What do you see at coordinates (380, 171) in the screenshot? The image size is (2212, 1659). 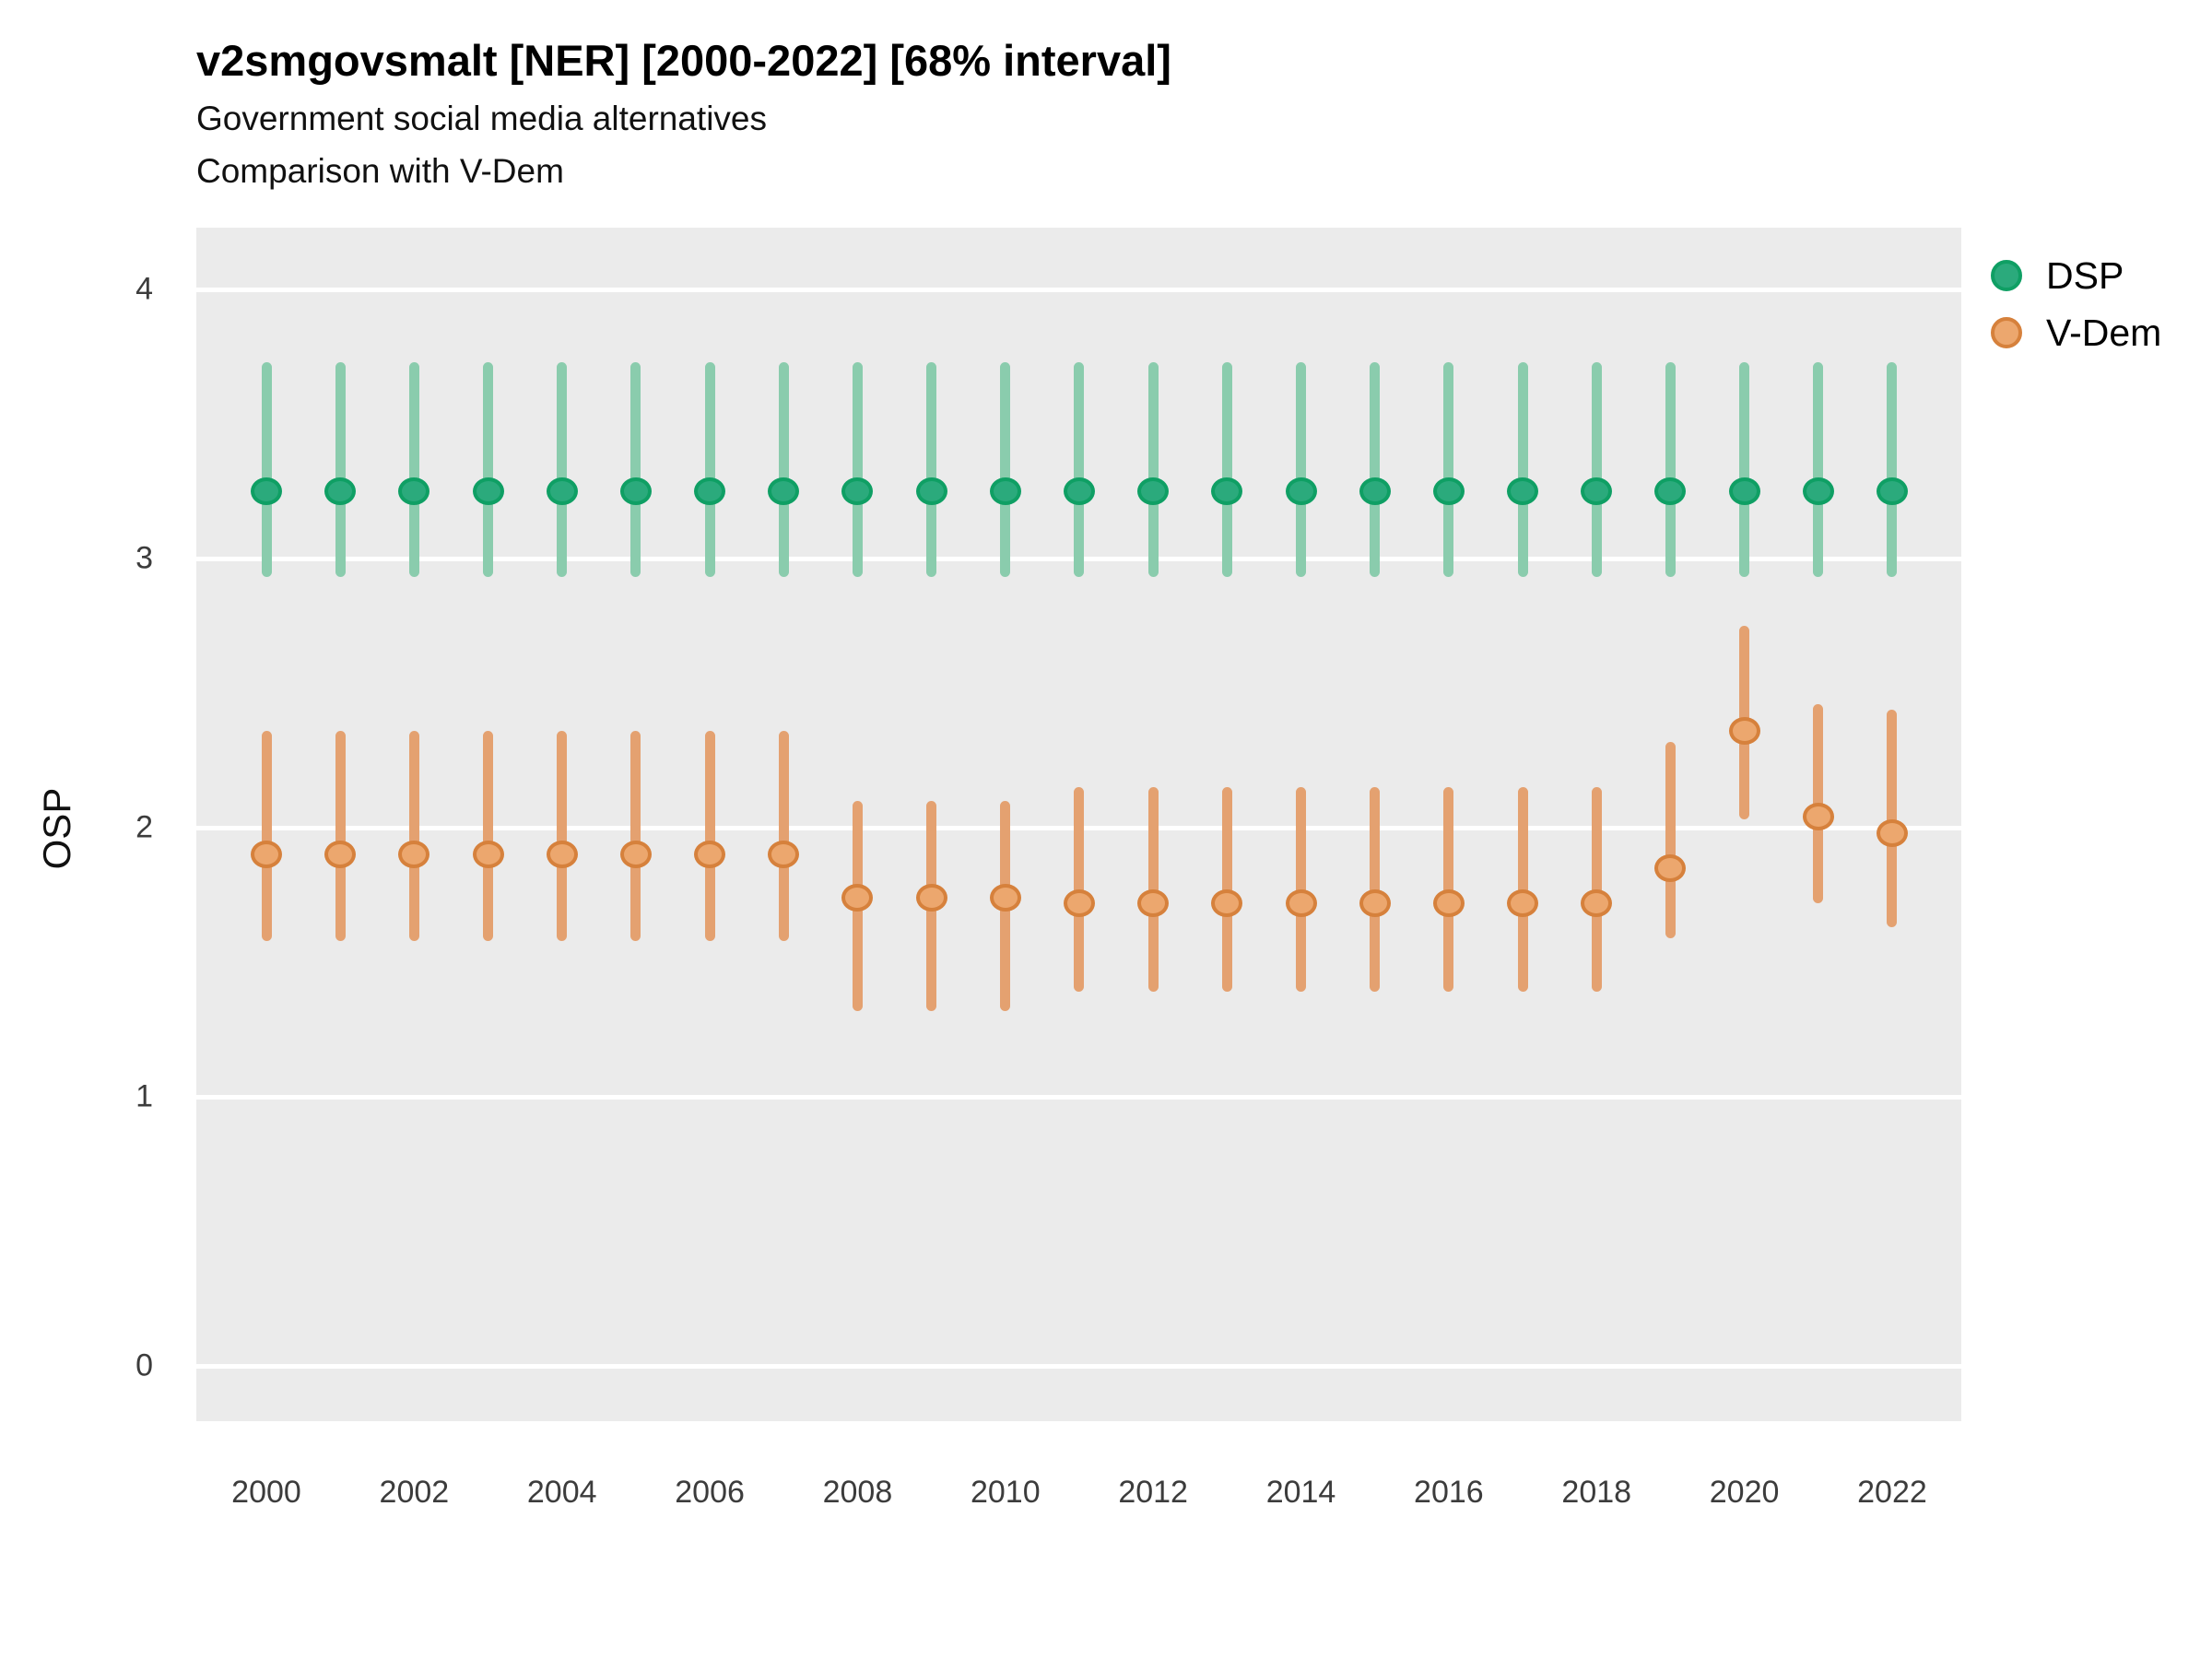 I see `chart-subtitle-line2: Comparison with V-Dem` at bounding box center [380, 171].